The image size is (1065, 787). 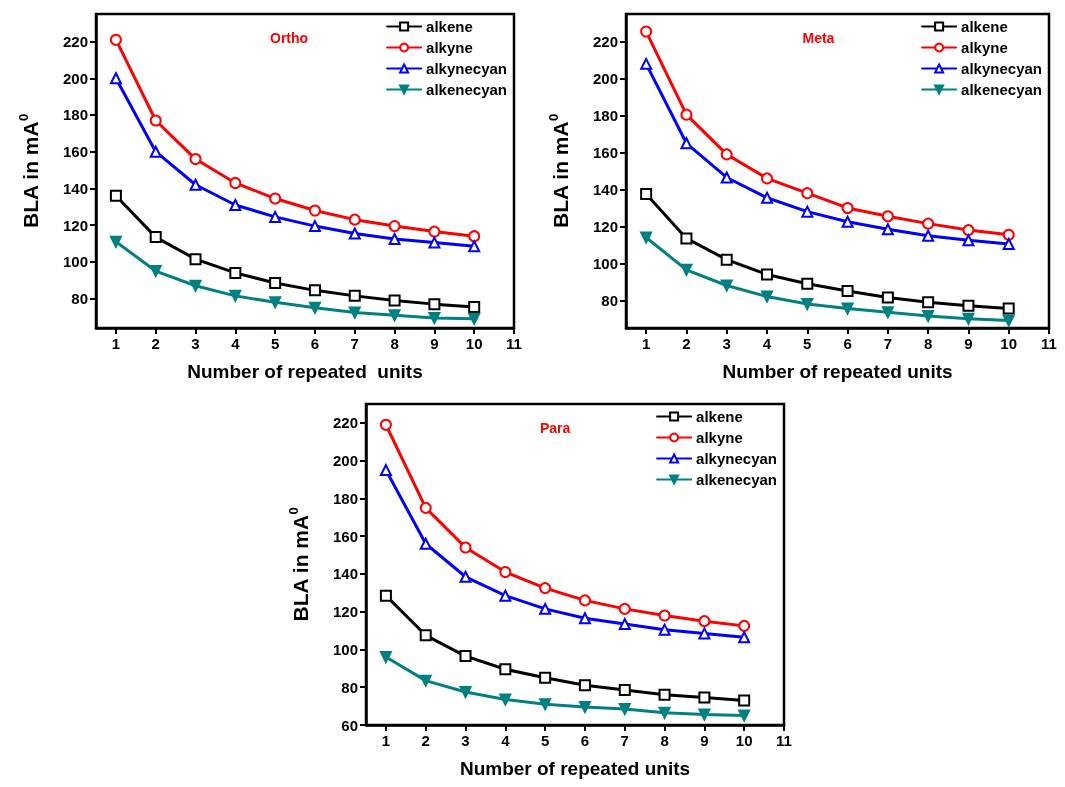 I want to click on x-tick-label: 6, so click(x=847, y=343).